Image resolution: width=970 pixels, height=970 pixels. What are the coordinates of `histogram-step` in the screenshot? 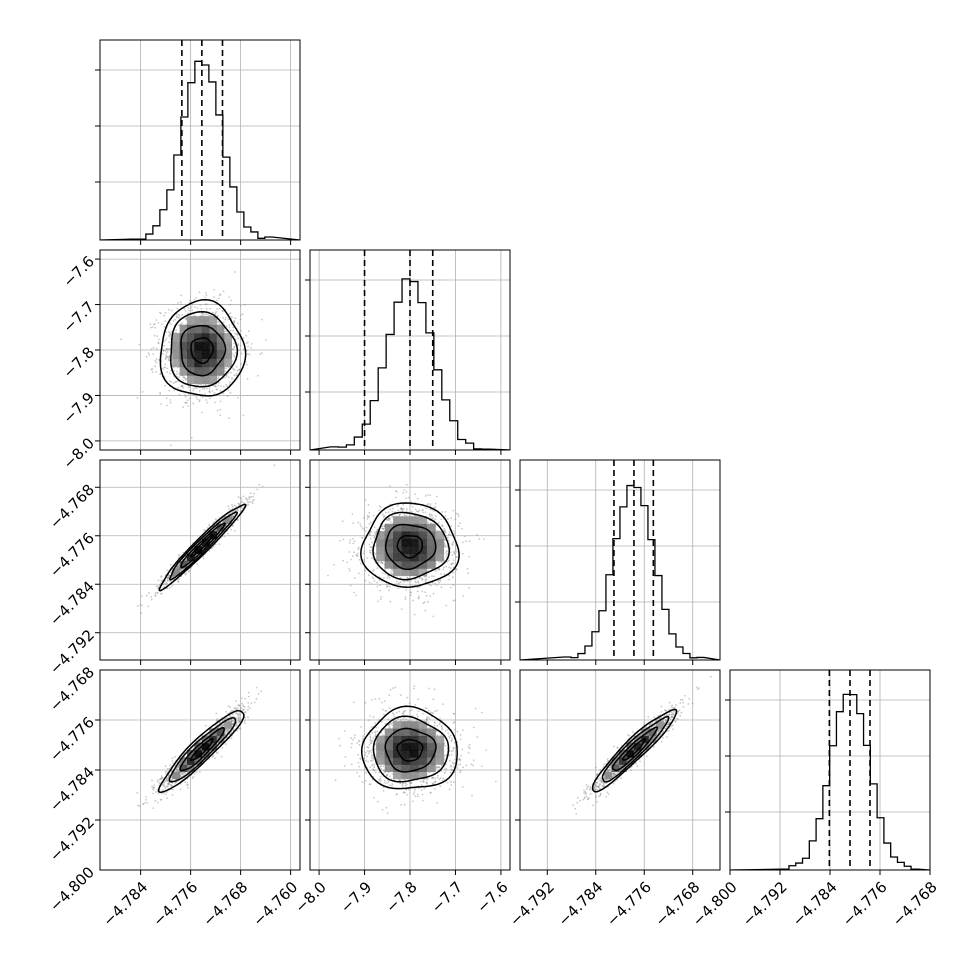 It's located at (620, 572).